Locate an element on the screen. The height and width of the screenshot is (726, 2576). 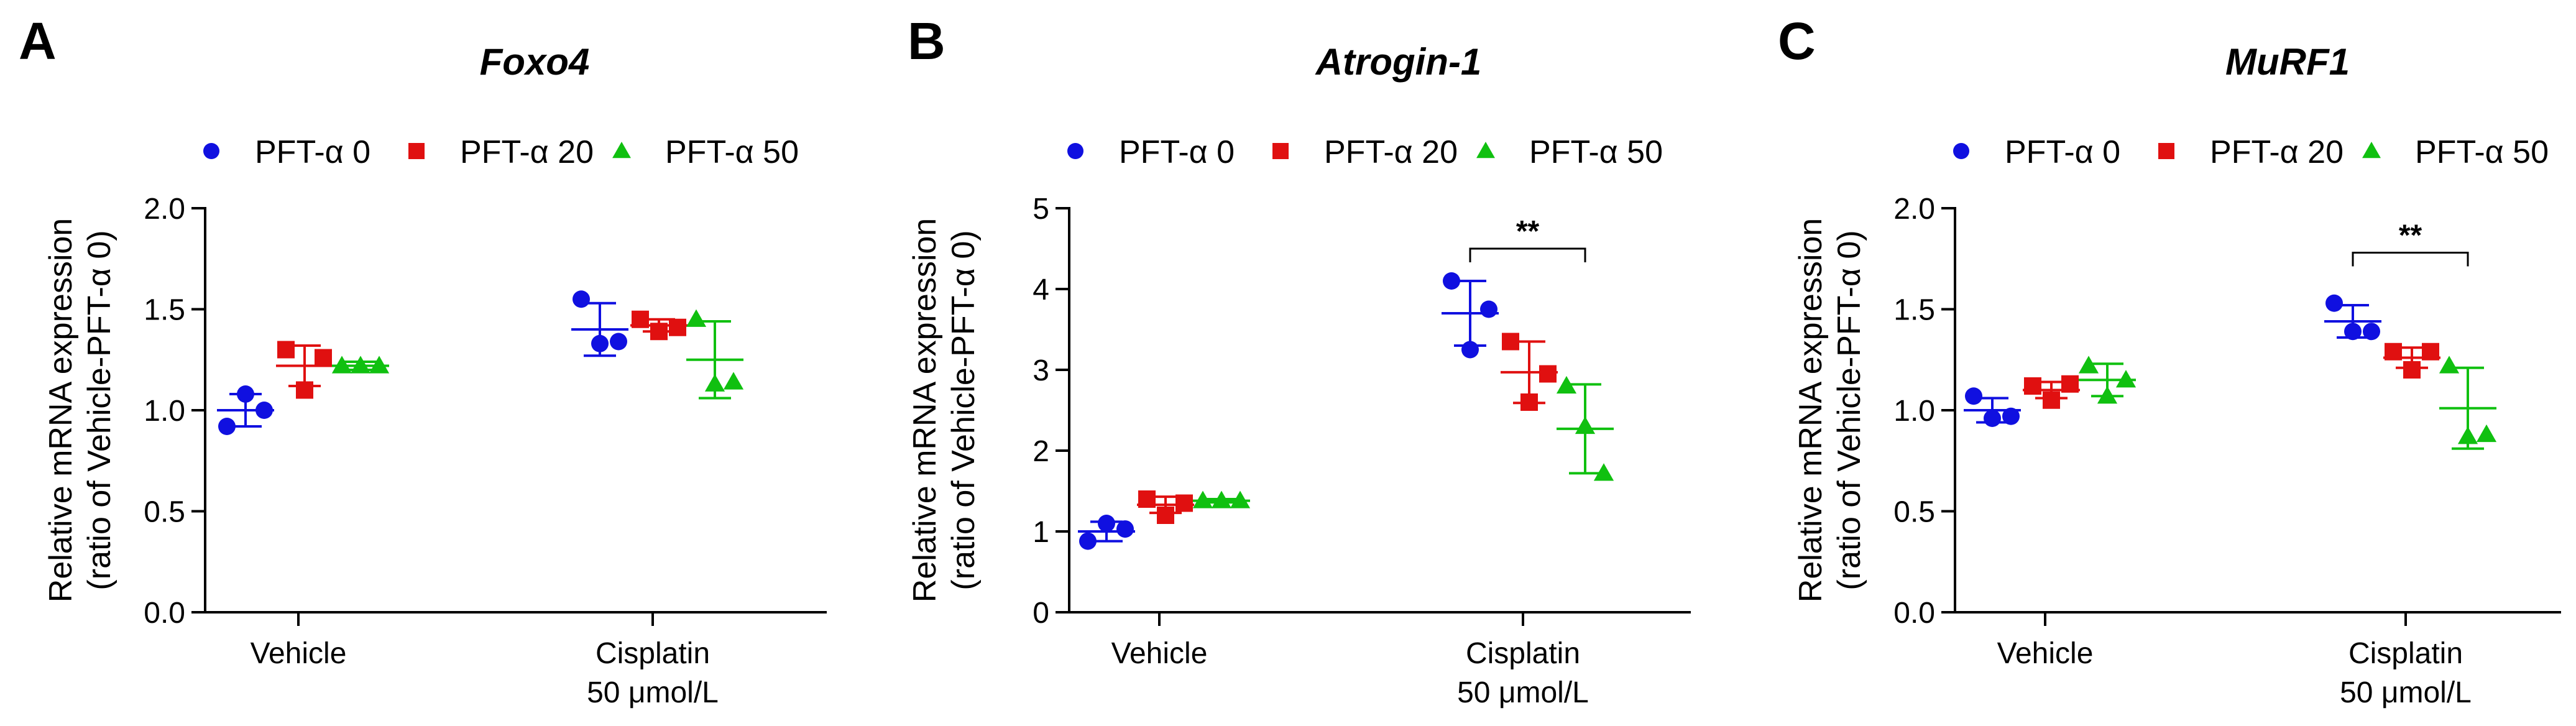
y-tick-label: 4 is located at coordinates (1041, 289).